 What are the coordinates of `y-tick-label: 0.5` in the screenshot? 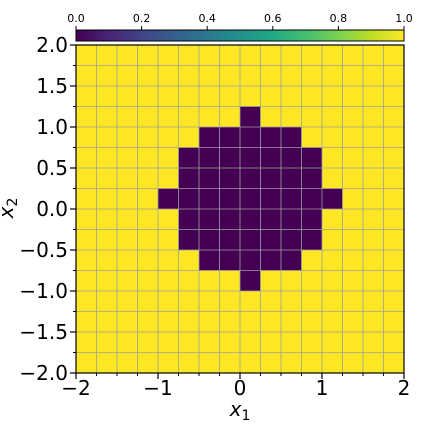 It's located at (52, 168).